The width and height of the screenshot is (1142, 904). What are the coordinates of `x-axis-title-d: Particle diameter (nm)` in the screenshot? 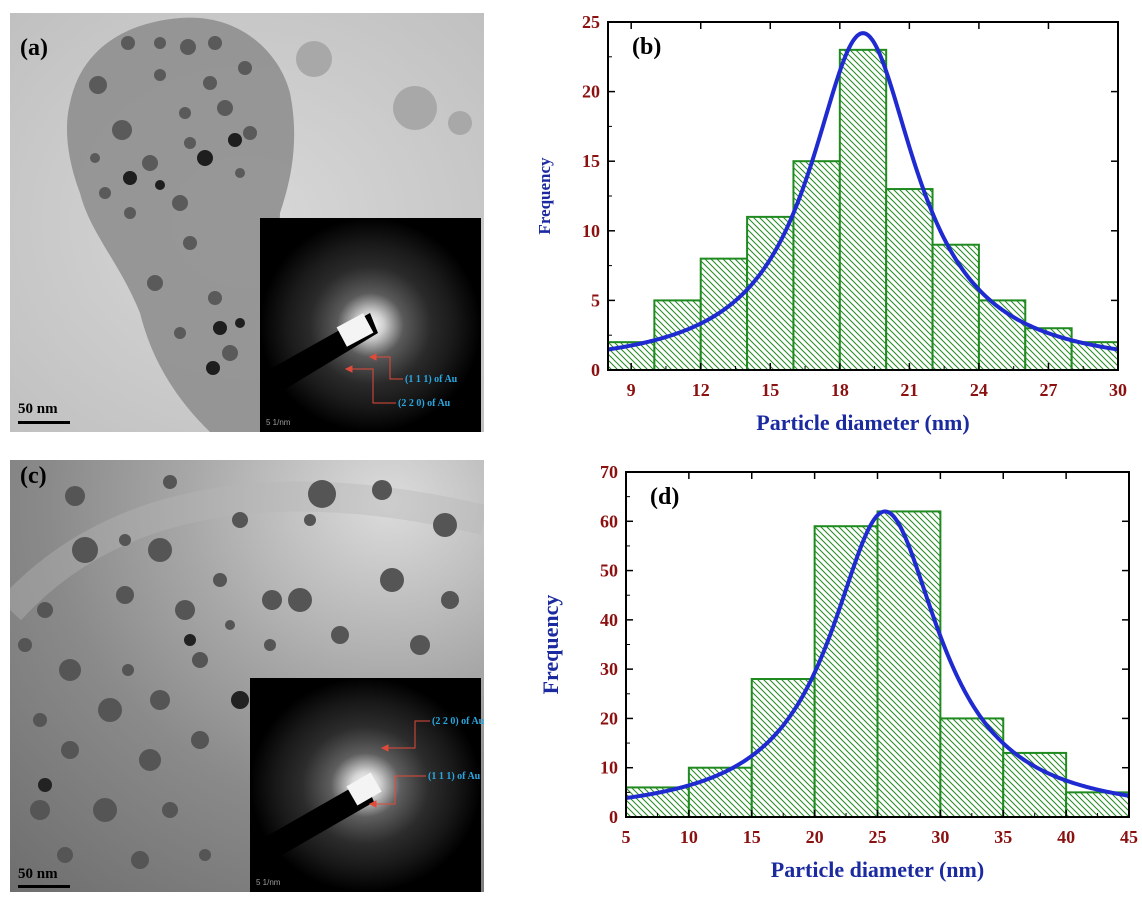 It's located at (877, 869).